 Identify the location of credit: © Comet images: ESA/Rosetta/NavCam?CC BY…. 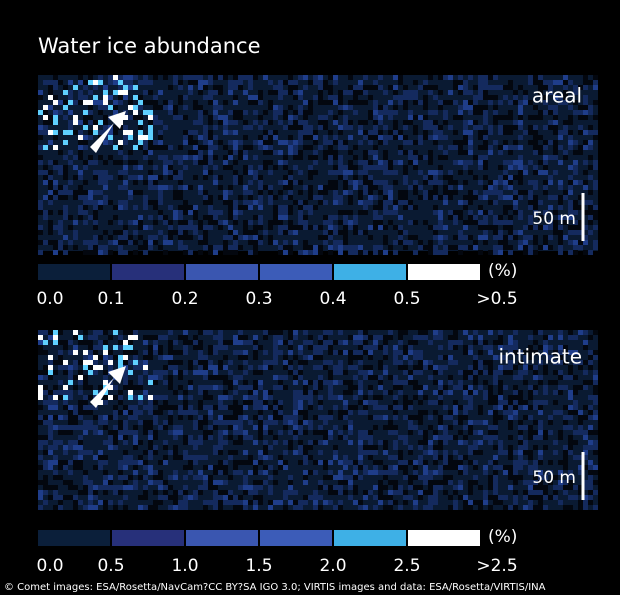
(275, 587).